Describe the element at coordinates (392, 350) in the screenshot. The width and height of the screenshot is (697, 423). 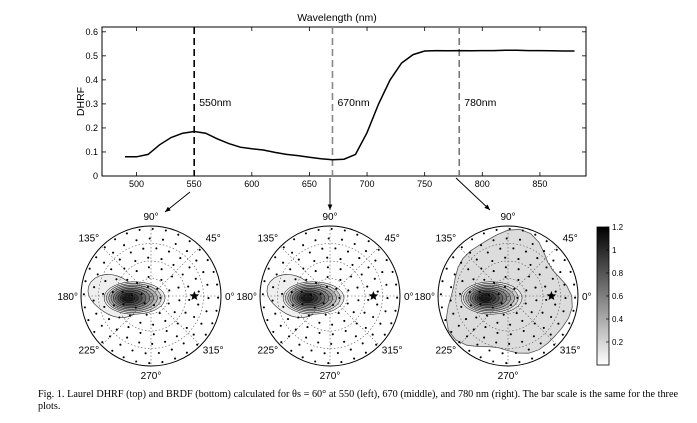
I see `angle-label: 315°` at that location.